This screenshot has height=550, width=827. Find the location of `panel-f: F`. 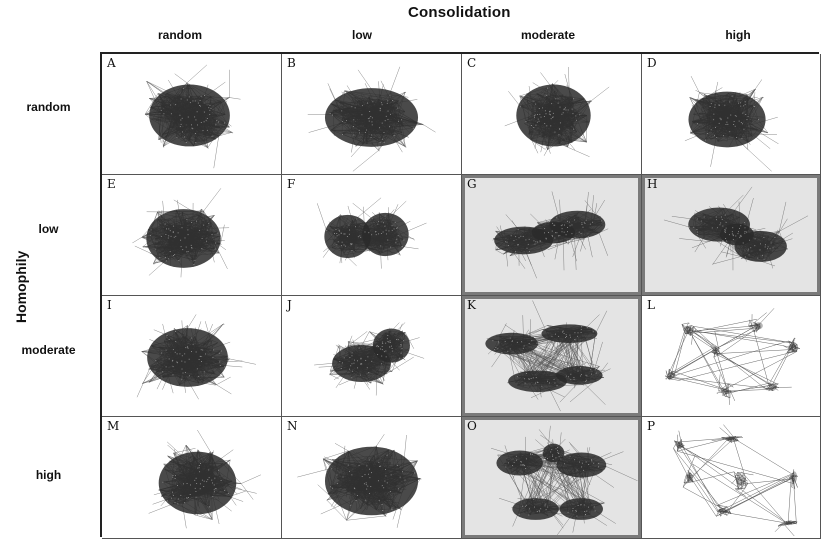

panel-f: F is located at coordinates (372, 235).